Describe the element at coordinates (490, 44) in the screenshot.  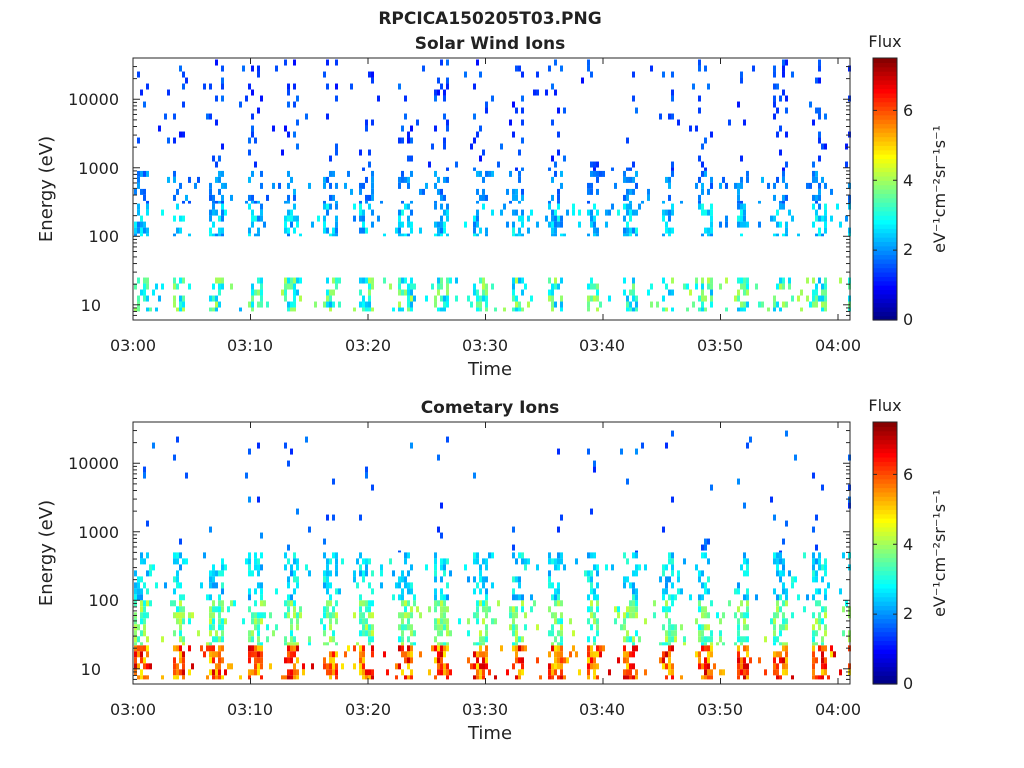
I see `panel-title-solar-wind: Solar Wind Ions` at that location.